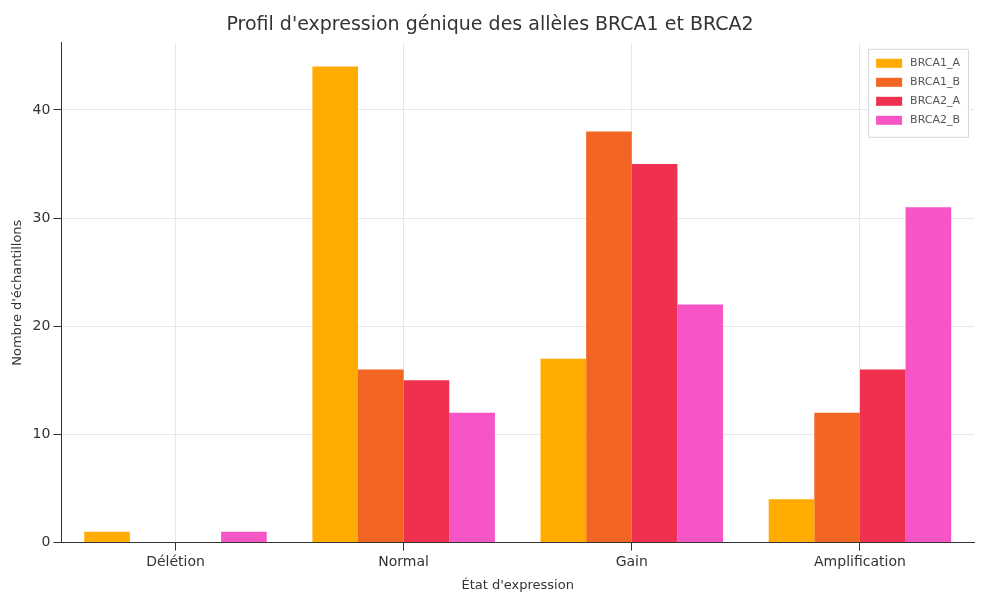 Image resolution: width=1004 pixels, height=601 pixels. Describe the element at coordinates (403, 560) in the screenshot. I see `x-tick-label: Normal` at that location.